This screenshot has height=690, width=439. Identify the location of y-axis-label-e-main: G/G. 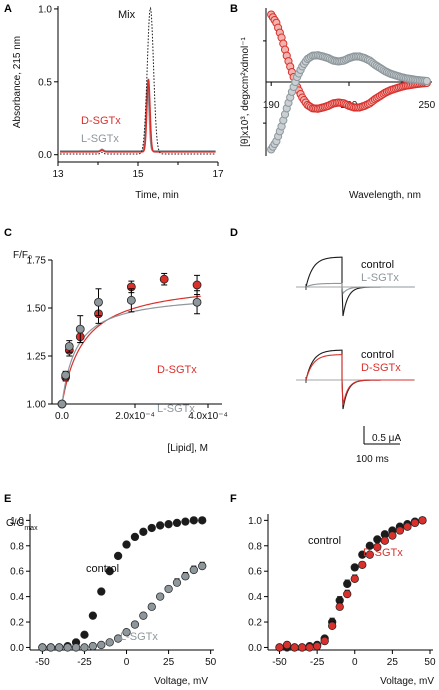
(15, 523).